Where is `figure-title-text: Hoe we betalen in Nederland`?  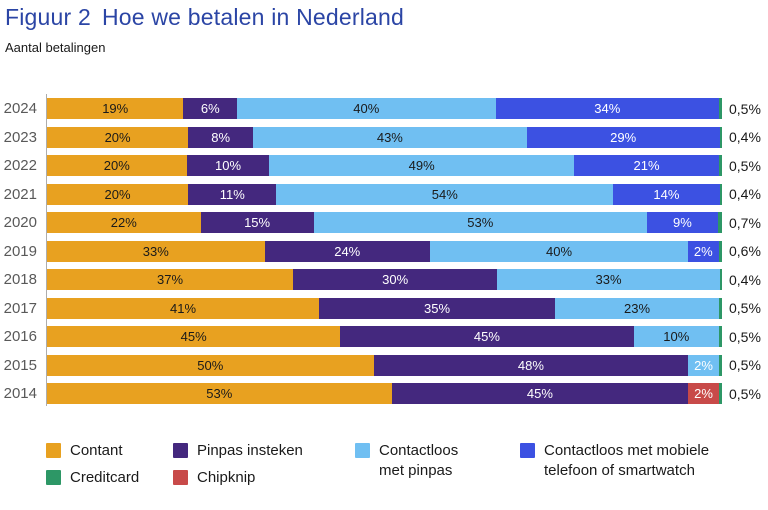
figure-title-text: Hoe we betalen in Nederland is located at coordinates (253, 17).